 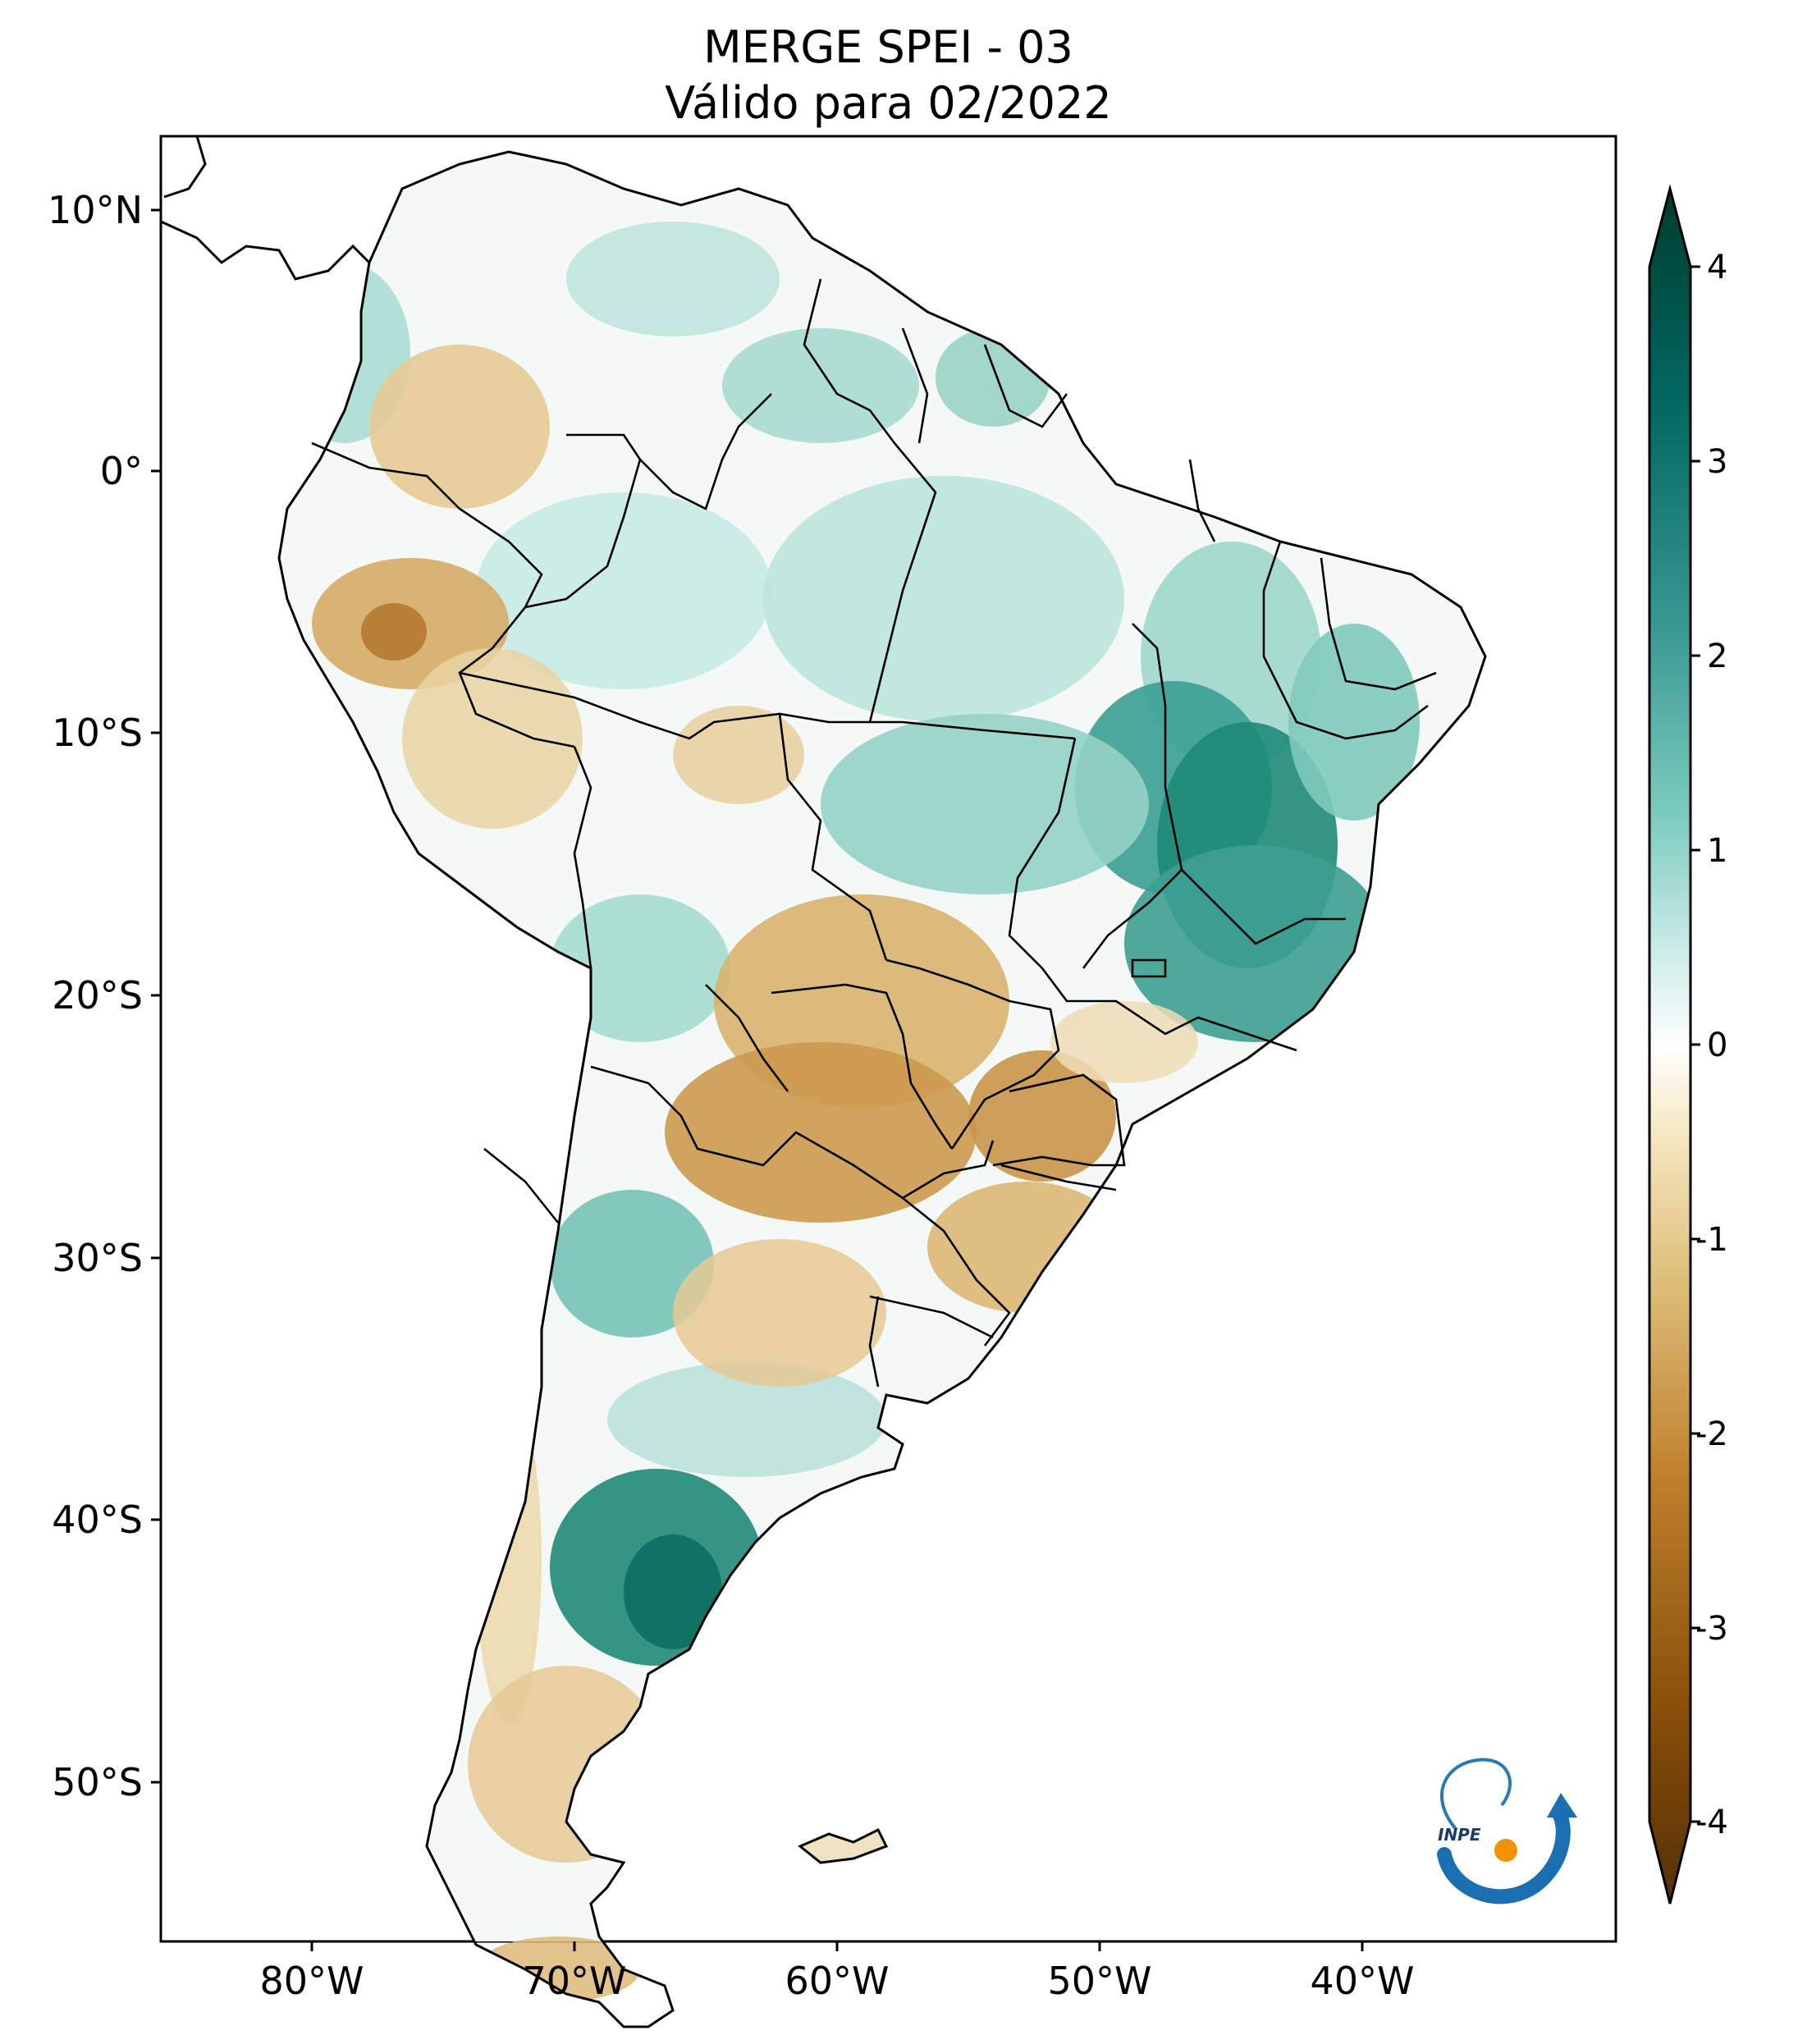 I want to click on colorbar-tick-label: 3, so click(x=1717, y=462).